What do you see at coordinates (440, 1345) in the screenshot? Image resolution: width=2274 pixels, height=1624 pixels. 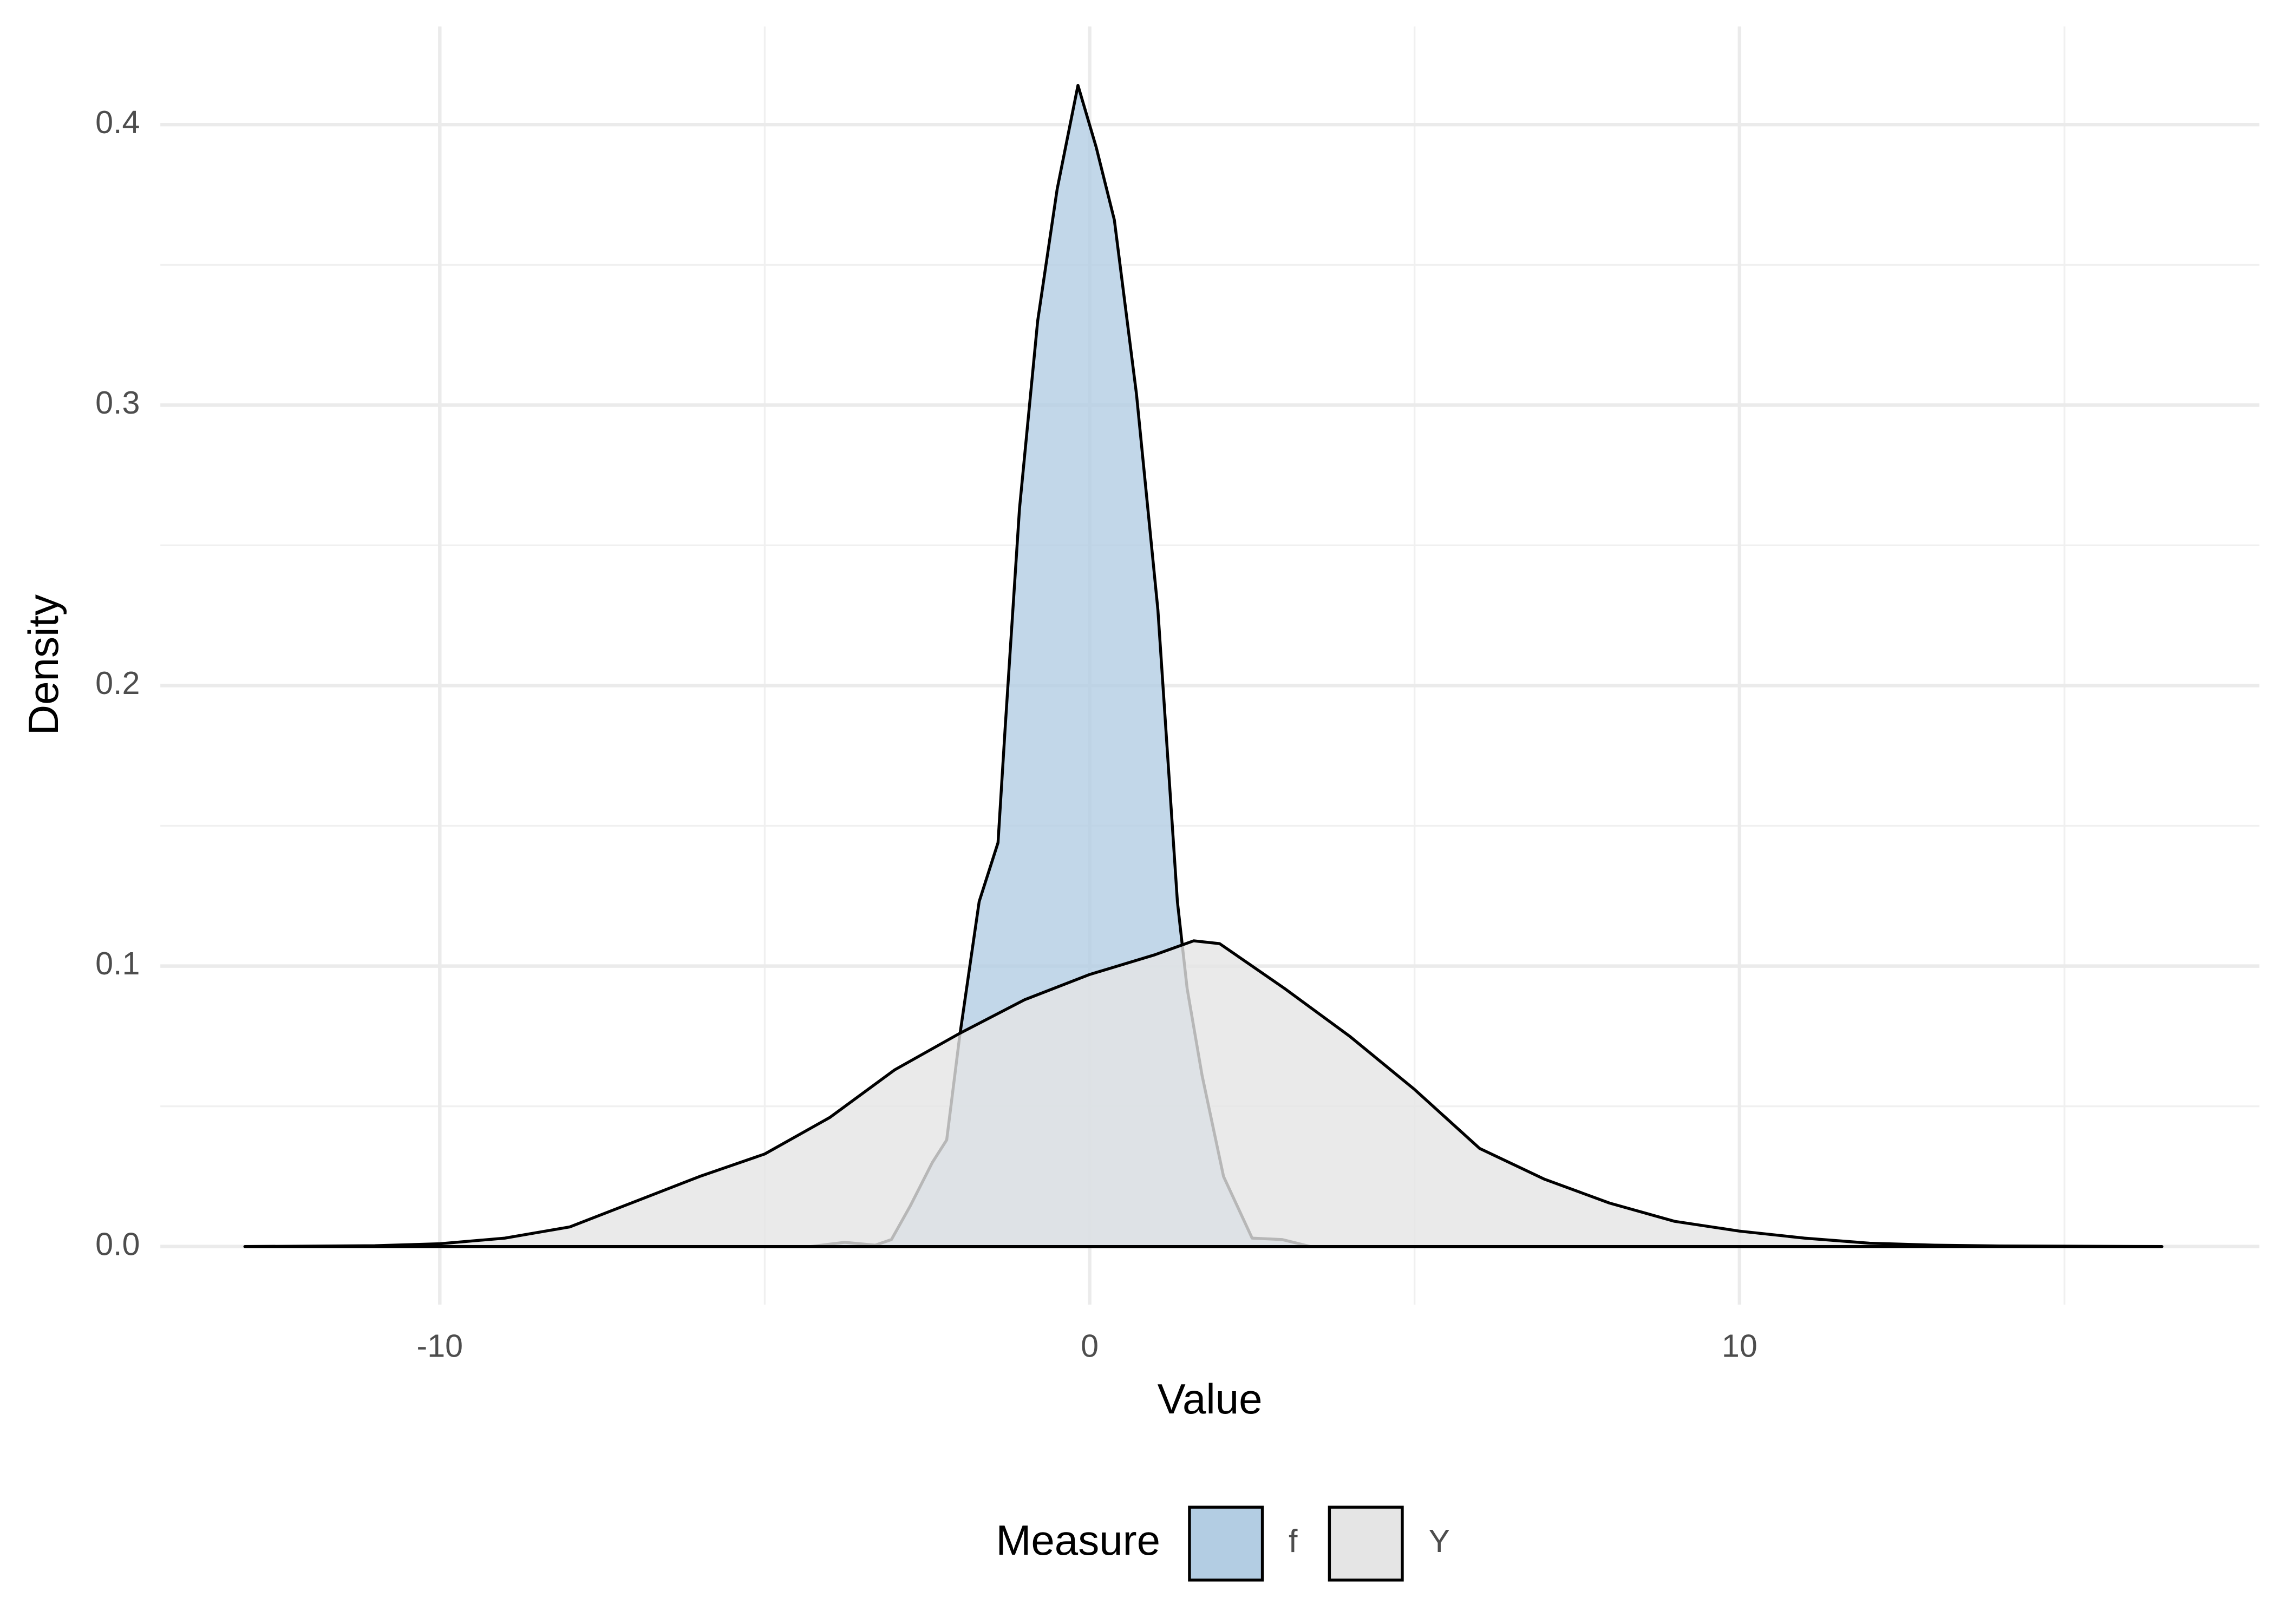 I see `x-tick-label: -10` at bounding box center [440, 1345].